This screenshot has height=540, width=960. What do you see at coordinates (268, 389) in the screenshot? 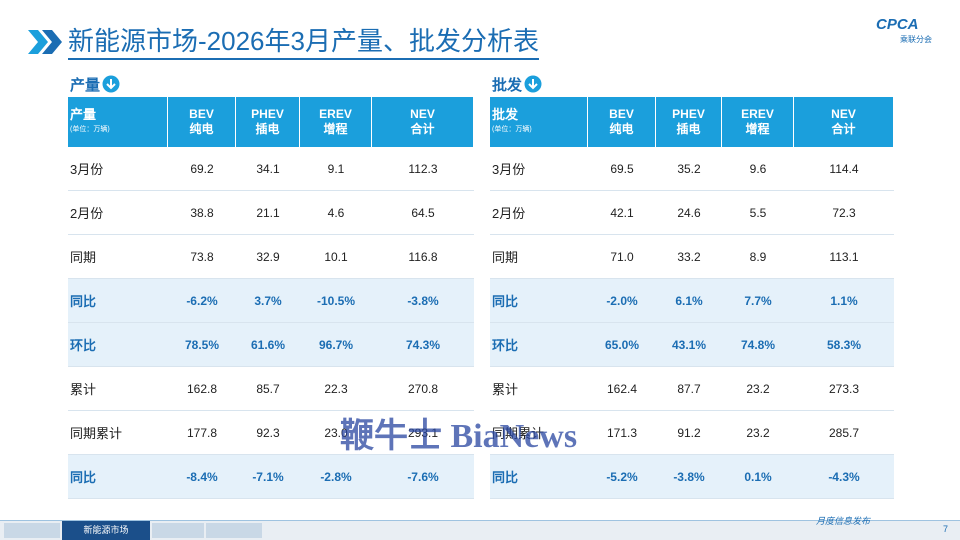
I see `data-cell: 85.7` at bounding box center [268, 389].